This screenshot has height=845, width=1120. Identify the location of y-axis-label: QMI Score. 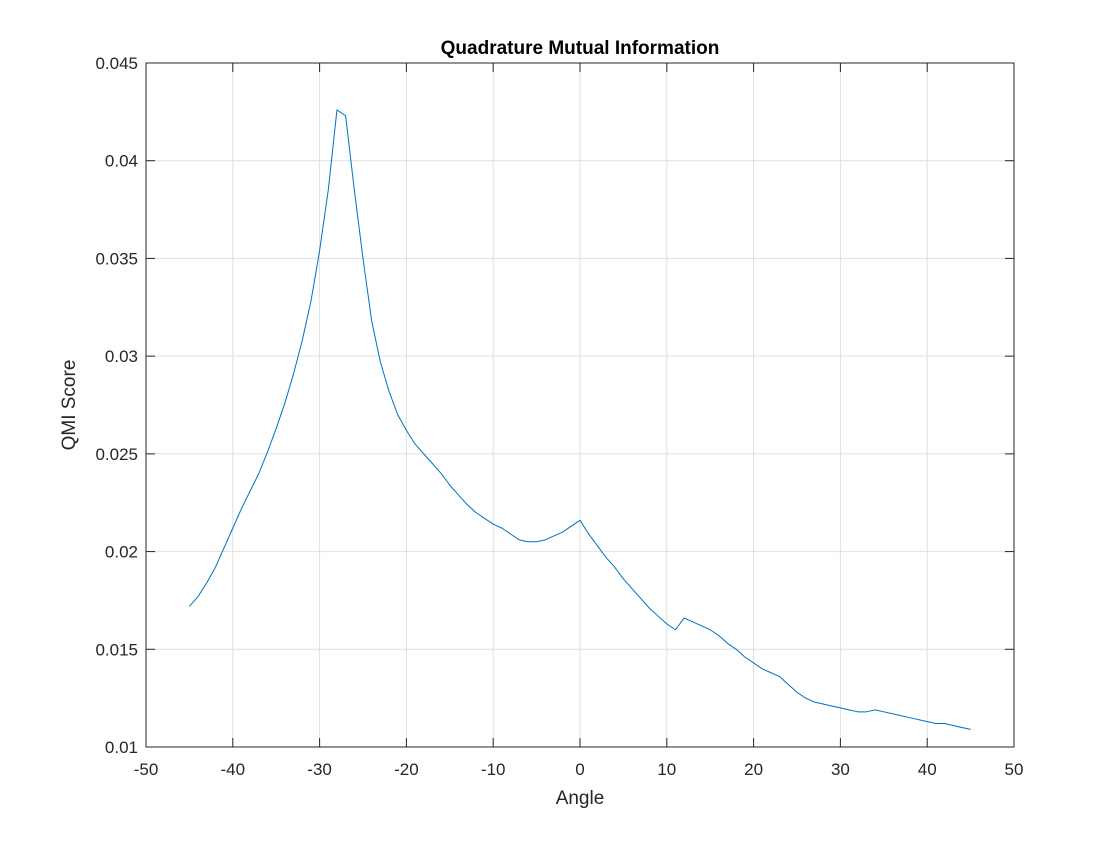
(69, 405).